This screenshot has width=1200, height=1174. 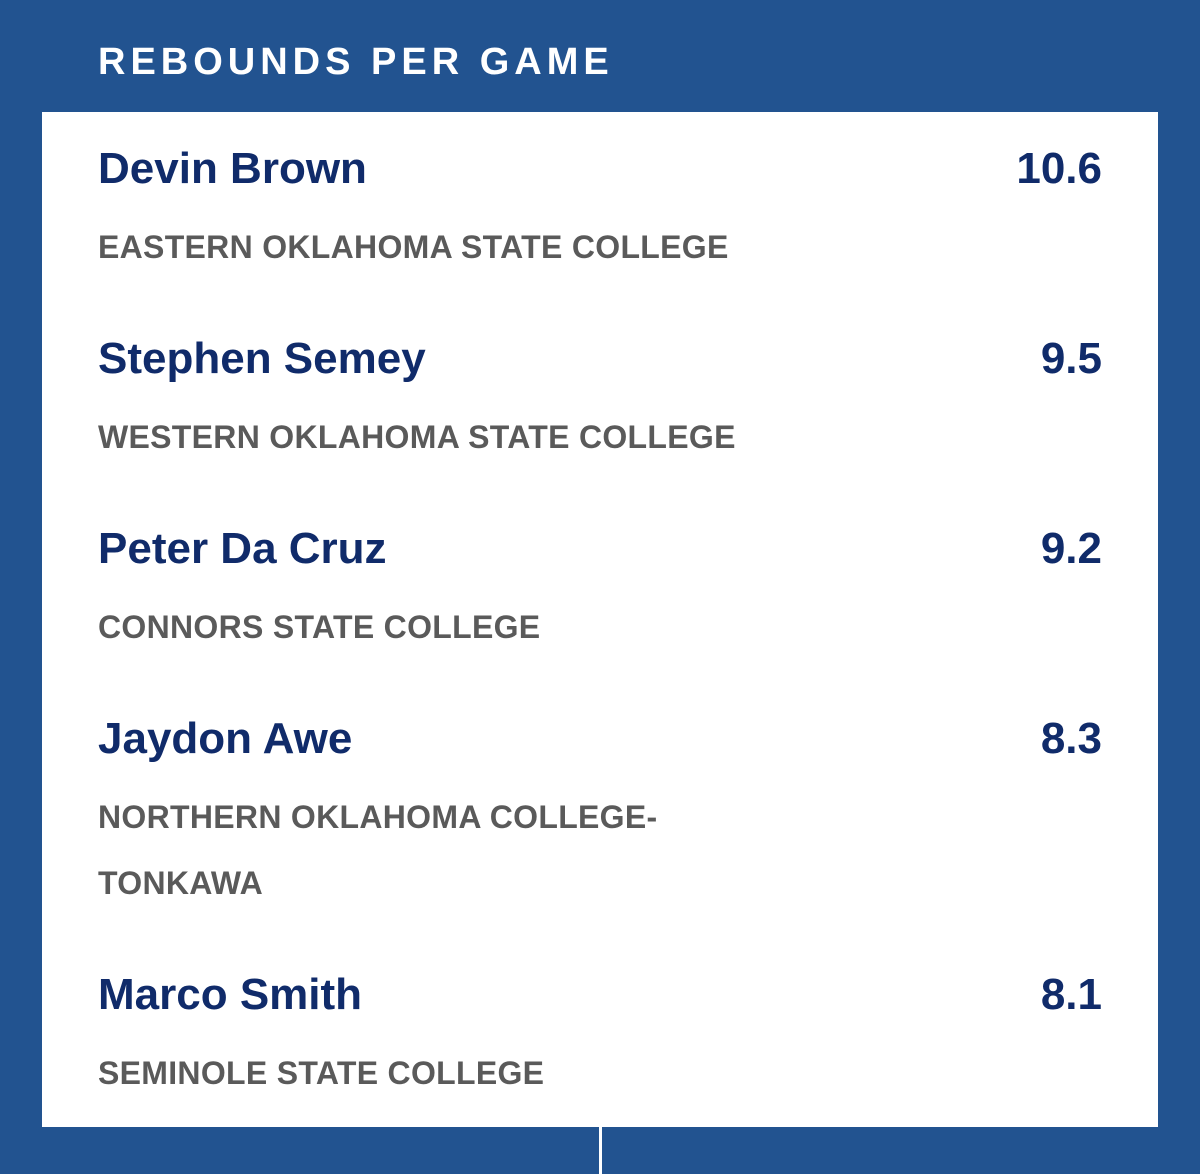 I want to click on player-name: Devin Brown, so click(x=232, y=168).